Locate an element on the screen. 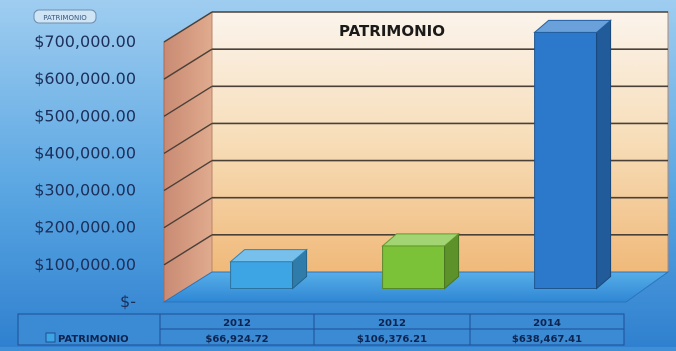 This screenshot has width=676, height=351. y-tick-label: $- is located at coordinates (128, 301).